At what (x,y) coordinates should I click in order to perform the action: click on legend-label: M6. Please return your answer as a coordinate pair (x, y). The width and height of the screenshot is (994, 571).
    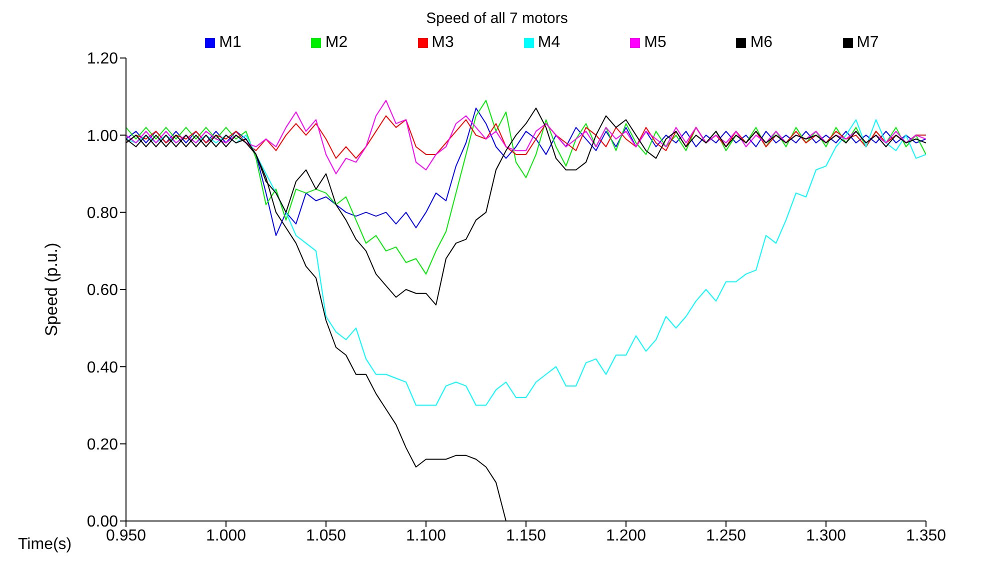
    Looking at the image, I should click on (761, 42).